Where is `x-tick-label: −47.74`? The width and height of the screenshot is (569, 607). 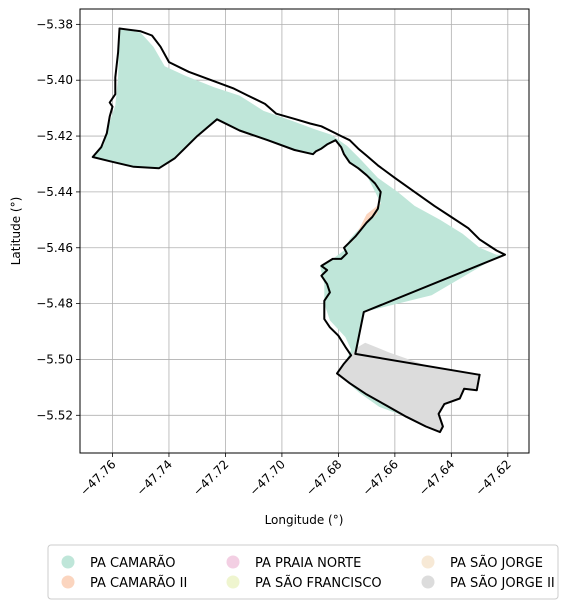
x-tick-label: −47.74 is located at coordinates (154, 477).